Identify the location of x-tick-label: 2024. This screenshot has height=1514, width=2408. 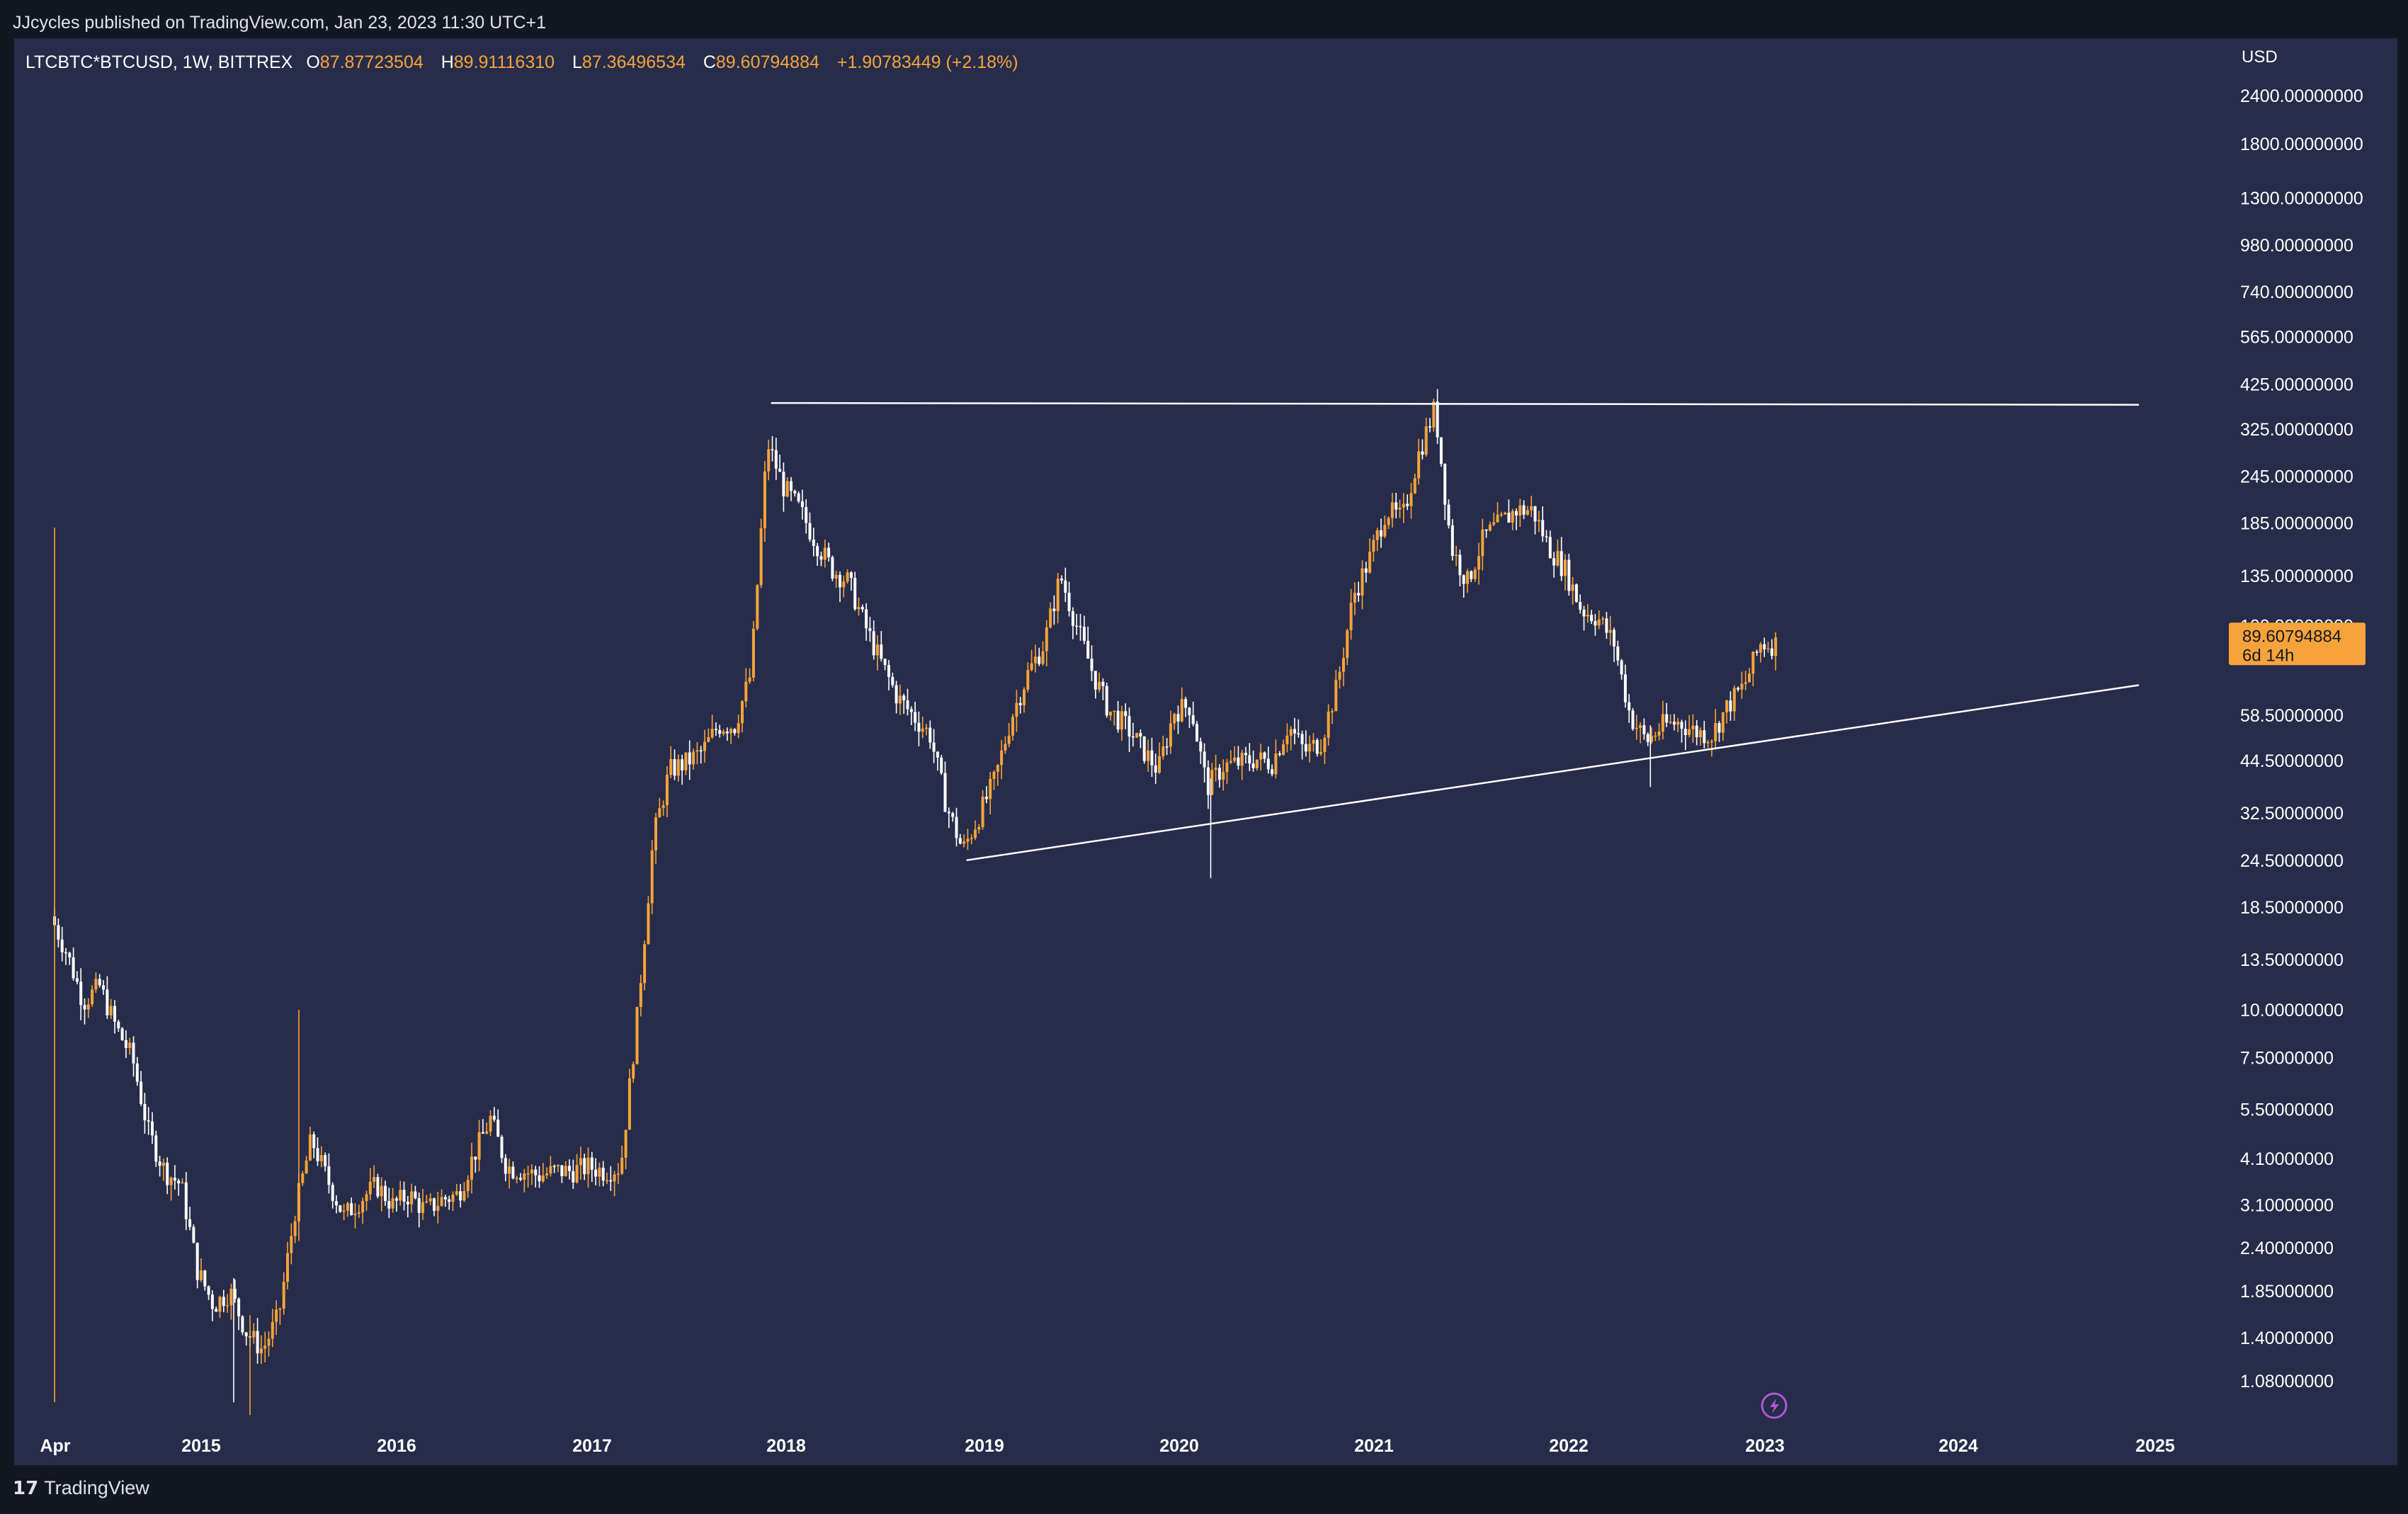
(1958, 1446).